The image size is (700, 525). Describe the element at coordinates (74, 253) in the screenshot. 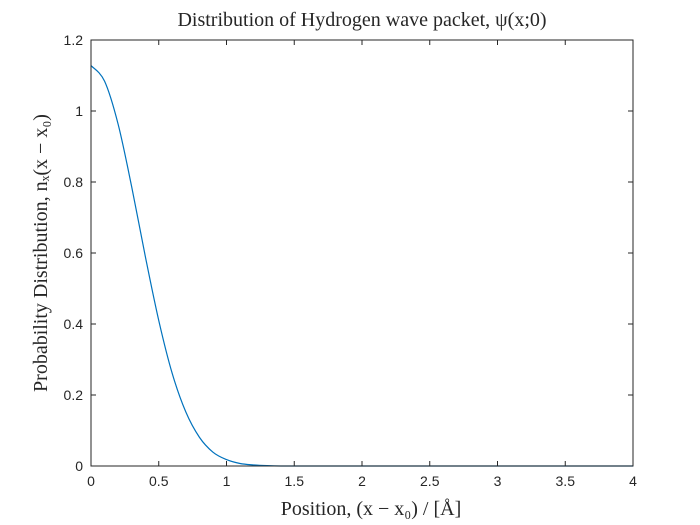

I see `y-tick-label: 0.6` at that location.